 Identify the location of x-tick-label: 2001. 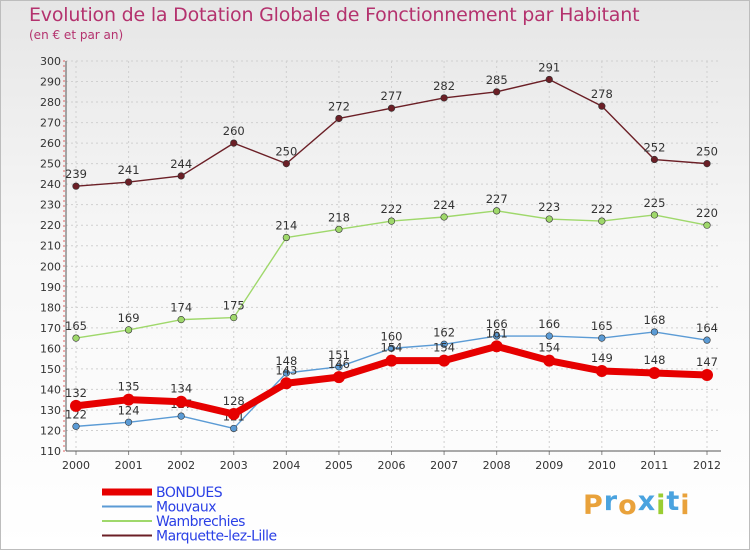
(129, 465).